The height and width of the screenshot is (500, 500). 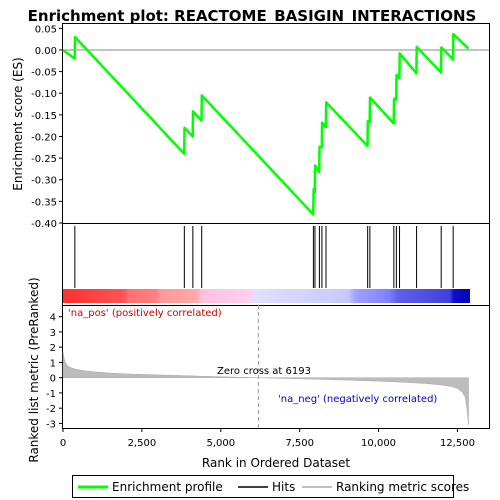 What do you see at coordinates (276, 463) in the screenshot?
I see `x-axis-label: Rank in Ordered Dataset` at bounding box center [276, 463].